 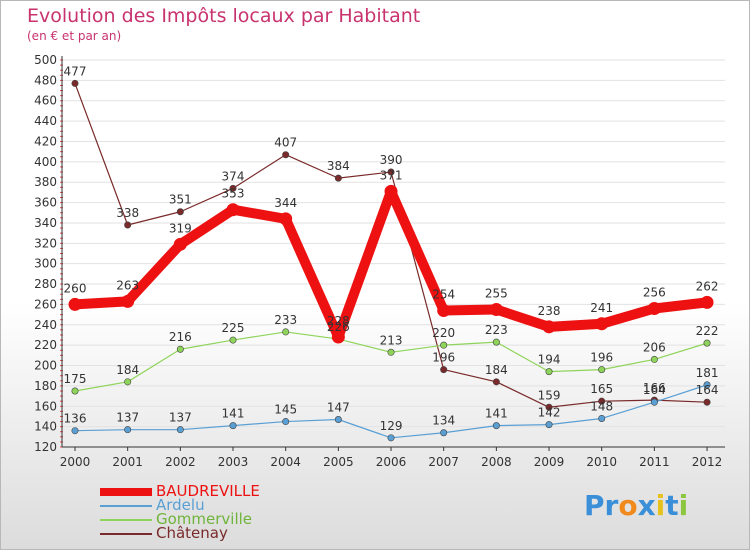 What do you see at coordinates (338, 327) in the screenshot?
I see `data-label-gommerville-2005: 226` at bounding box center [338, 327].